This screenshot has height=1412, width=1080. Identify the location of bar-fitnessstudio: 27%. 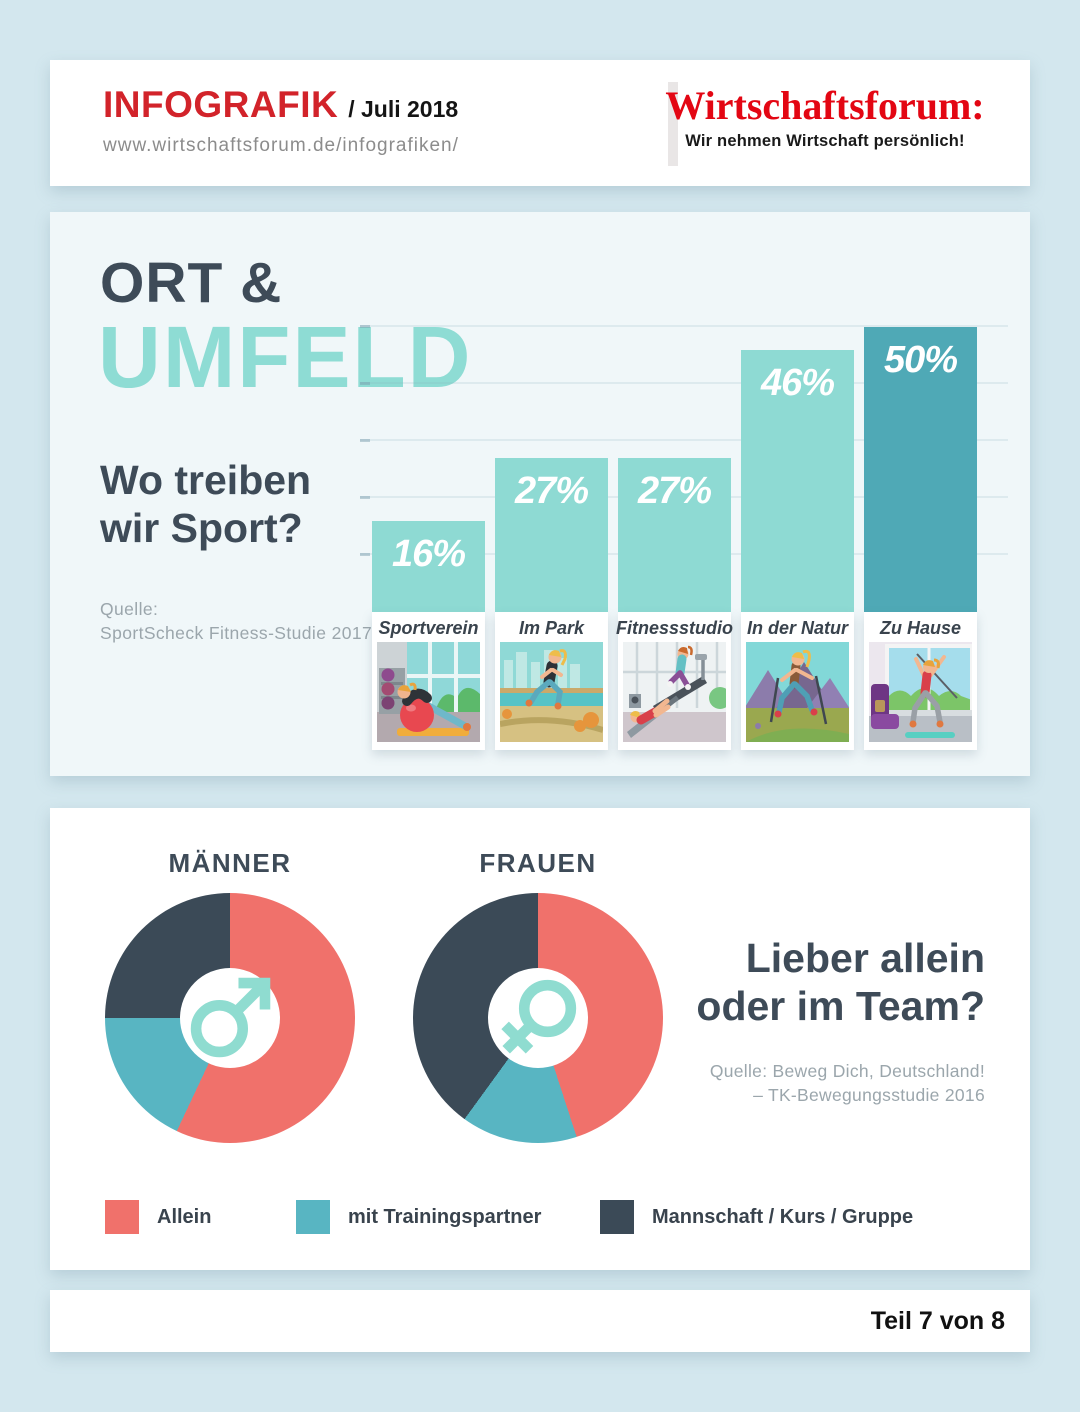
(674, 535).